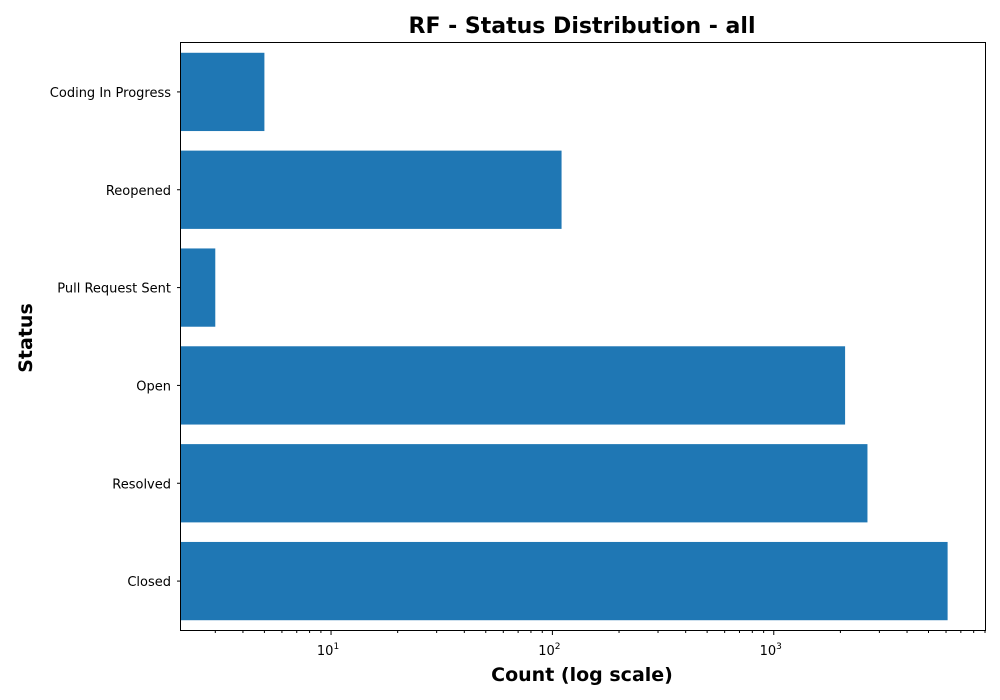 This screenshot has height=700, width=1000. Describe the element at coordinates (513, 385) in the screenshot. I see `bar-open` at that location.